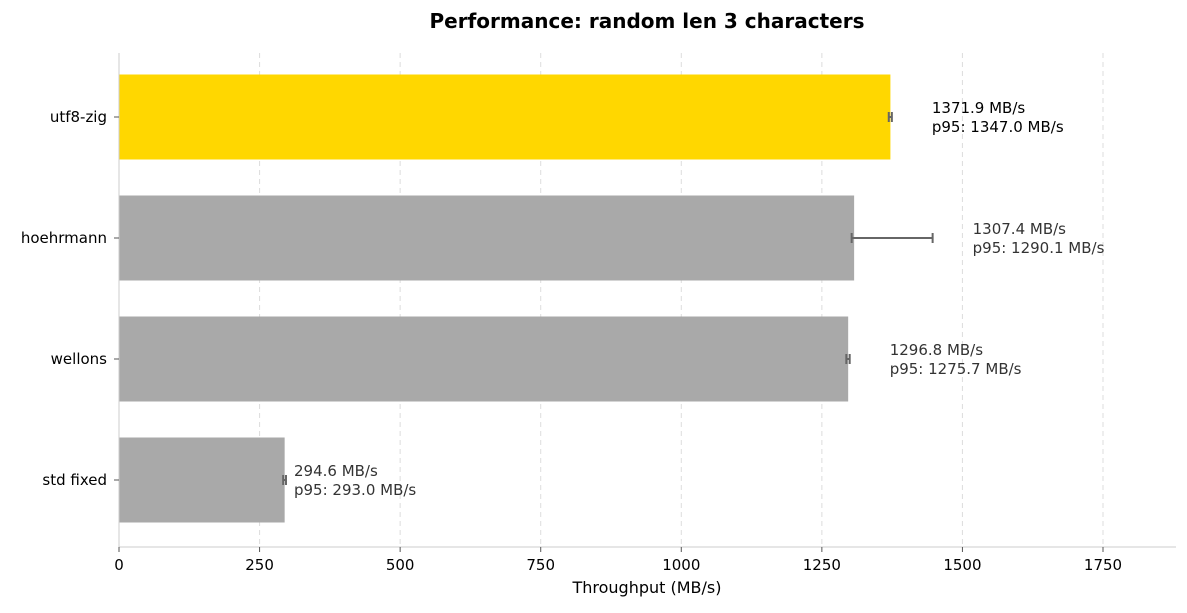  I want to click on x-tick-label: 1750, so click(1103, 565).